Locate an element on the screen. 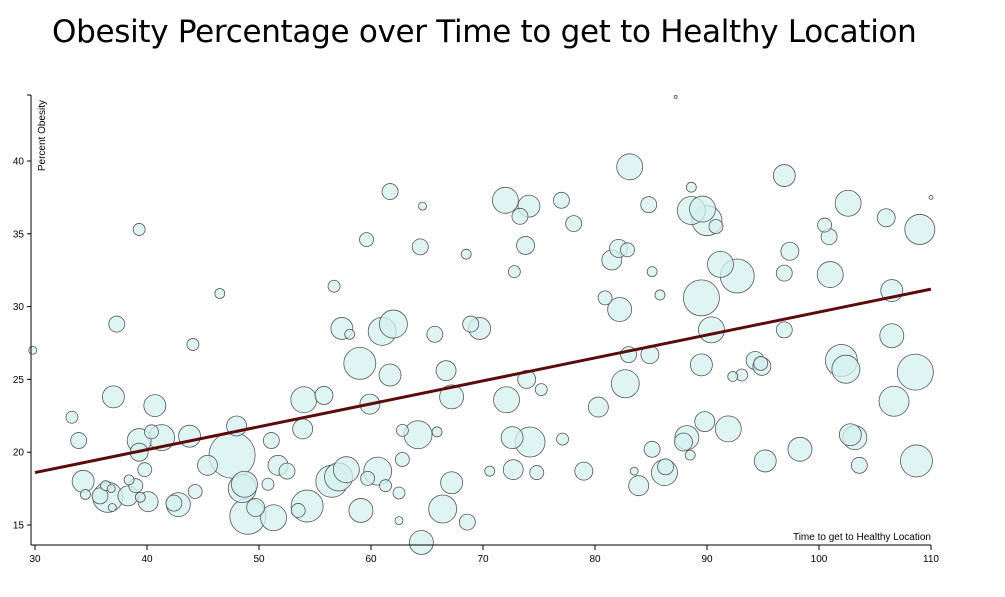 The width and height of the screenshot is (1005, 597). y-tick-label: 40 is located at coordinates (19, 162).